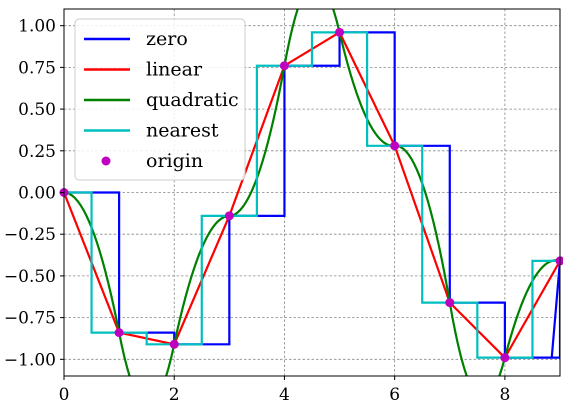 The height and width of the screenshot is (412, 563). Describe the element at coordinates (64, 395) in the screenshot. I see `x-tick-label: 0` at that location.